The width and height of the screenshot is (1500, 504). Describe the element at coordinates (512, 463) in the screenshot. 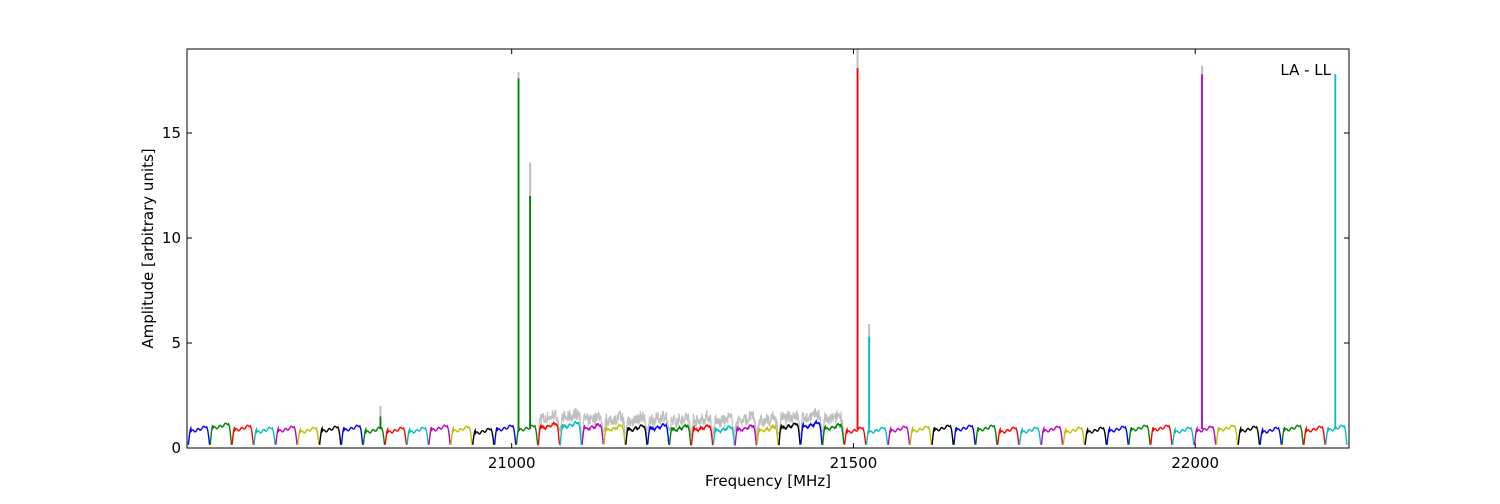

I see `x-tick-label: 21000` at that location.